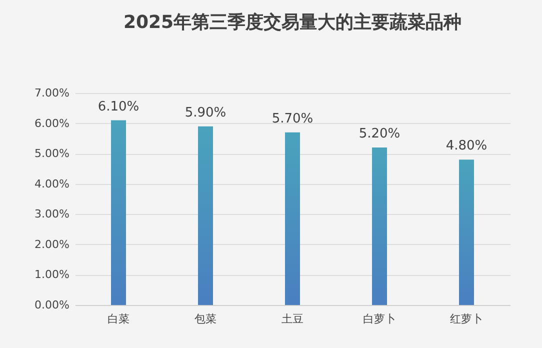 The width and height of the screenshot is (542, 348). I want to click on data-label: 4.80%, so click(467, 146).